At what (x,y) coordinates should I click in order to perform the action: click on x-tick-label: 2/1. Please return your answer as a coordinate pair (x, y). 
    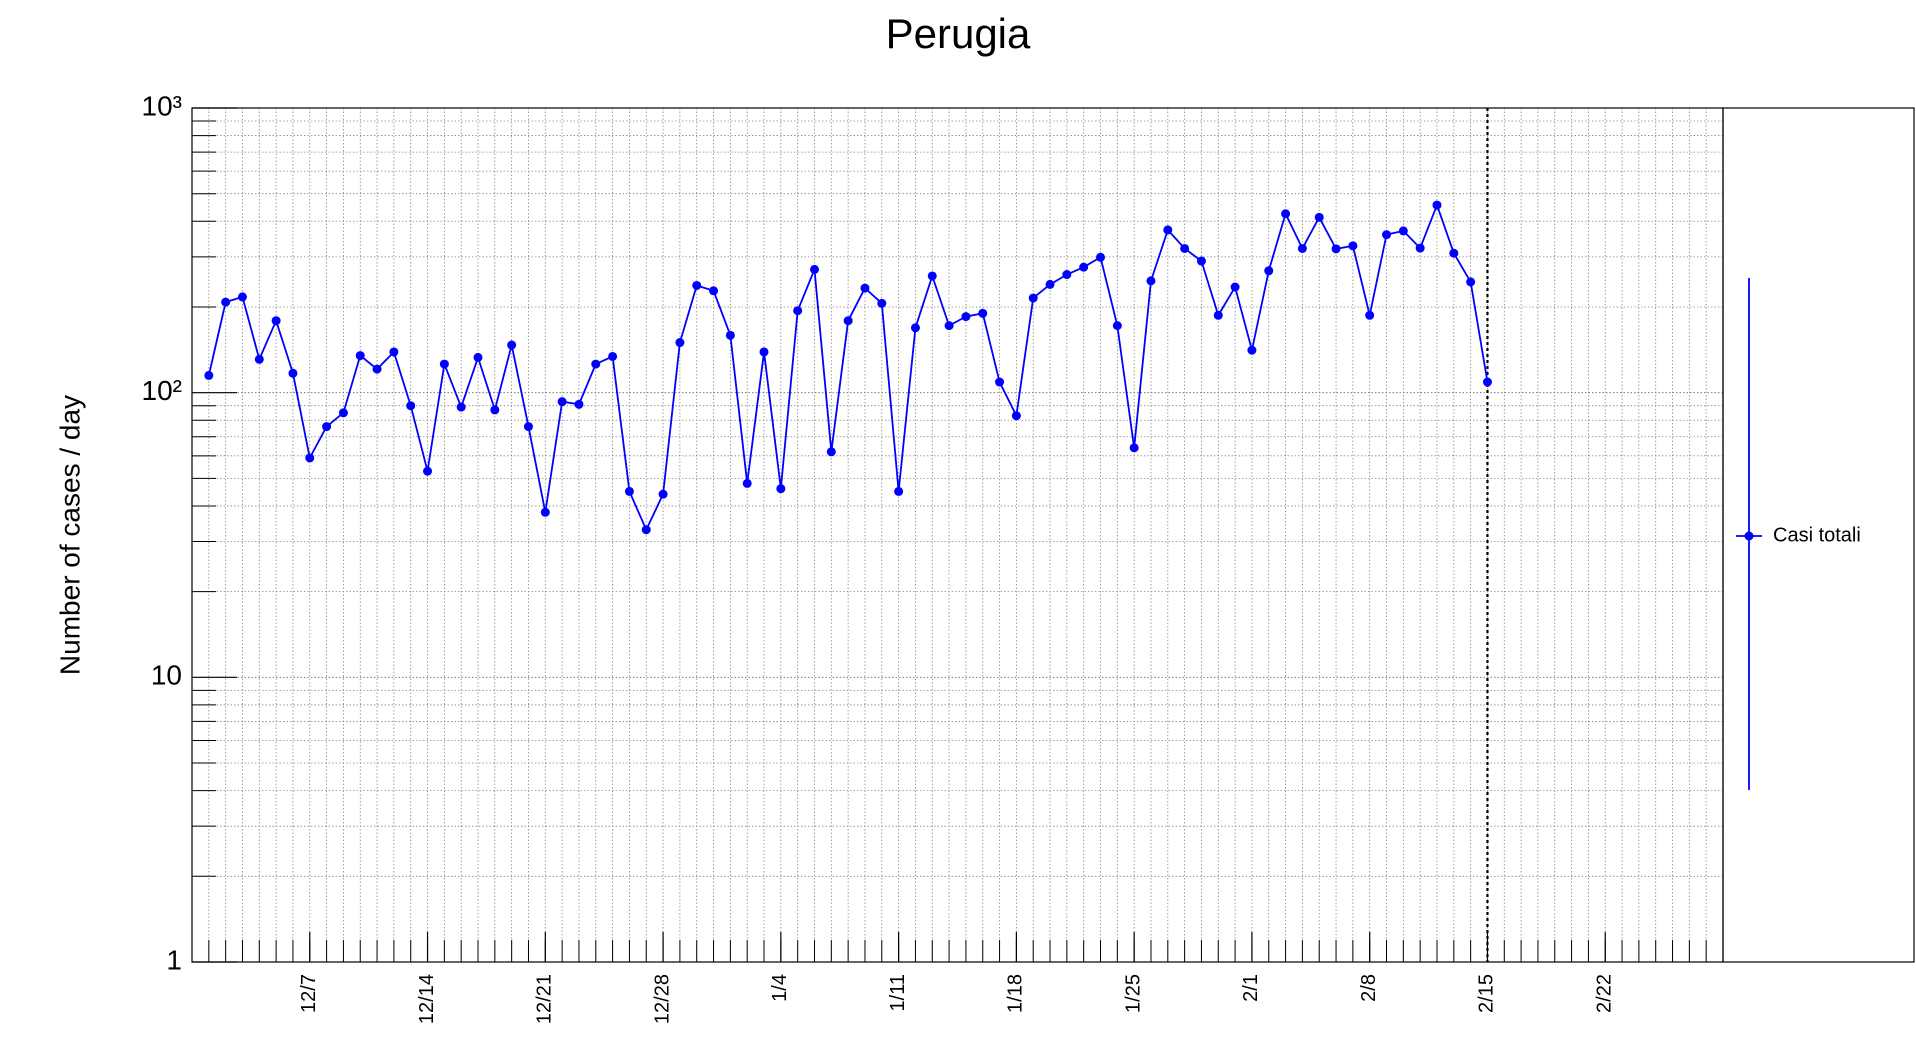
    Looking at the image, I should click on (1251, 988).